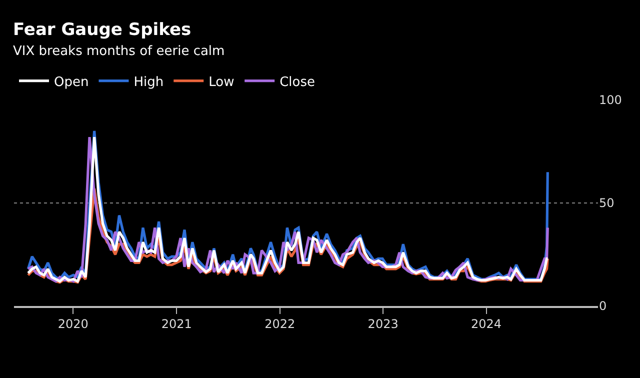 The width and height of the screenshot is (640, 378). Describe the element at coordinates (610, 100) in the screenshot. I see `y-tick-label: 100` at that location.